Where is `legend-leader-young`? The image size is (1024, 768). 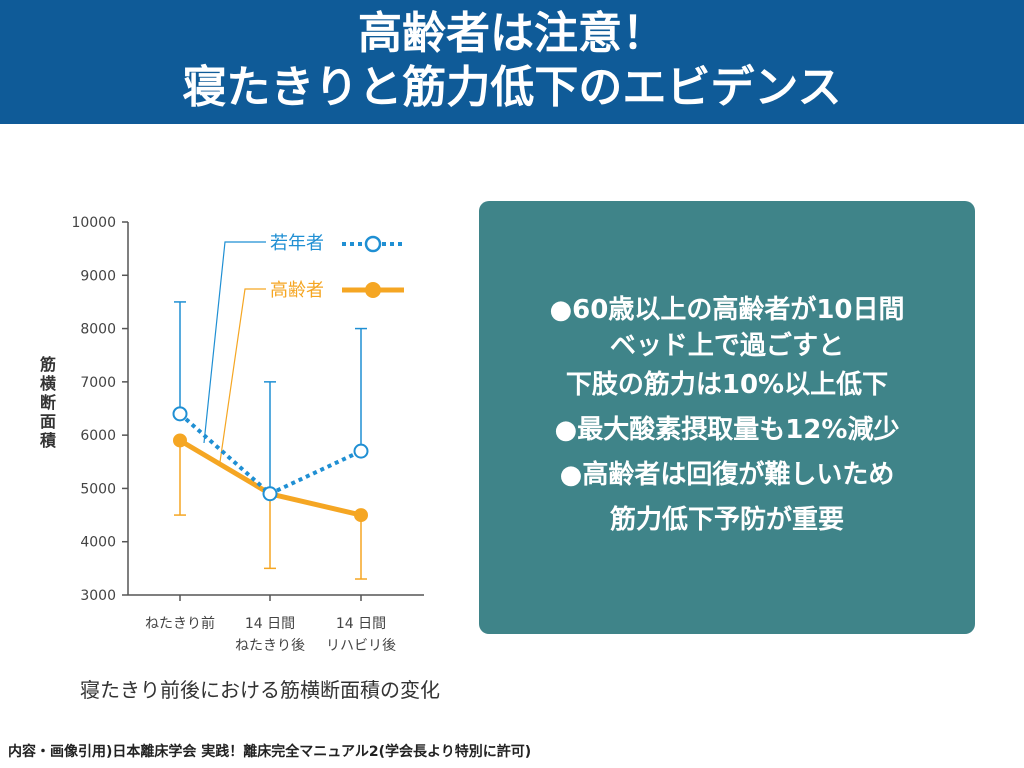
legend-leader-young is located at coordinates (234, 342).